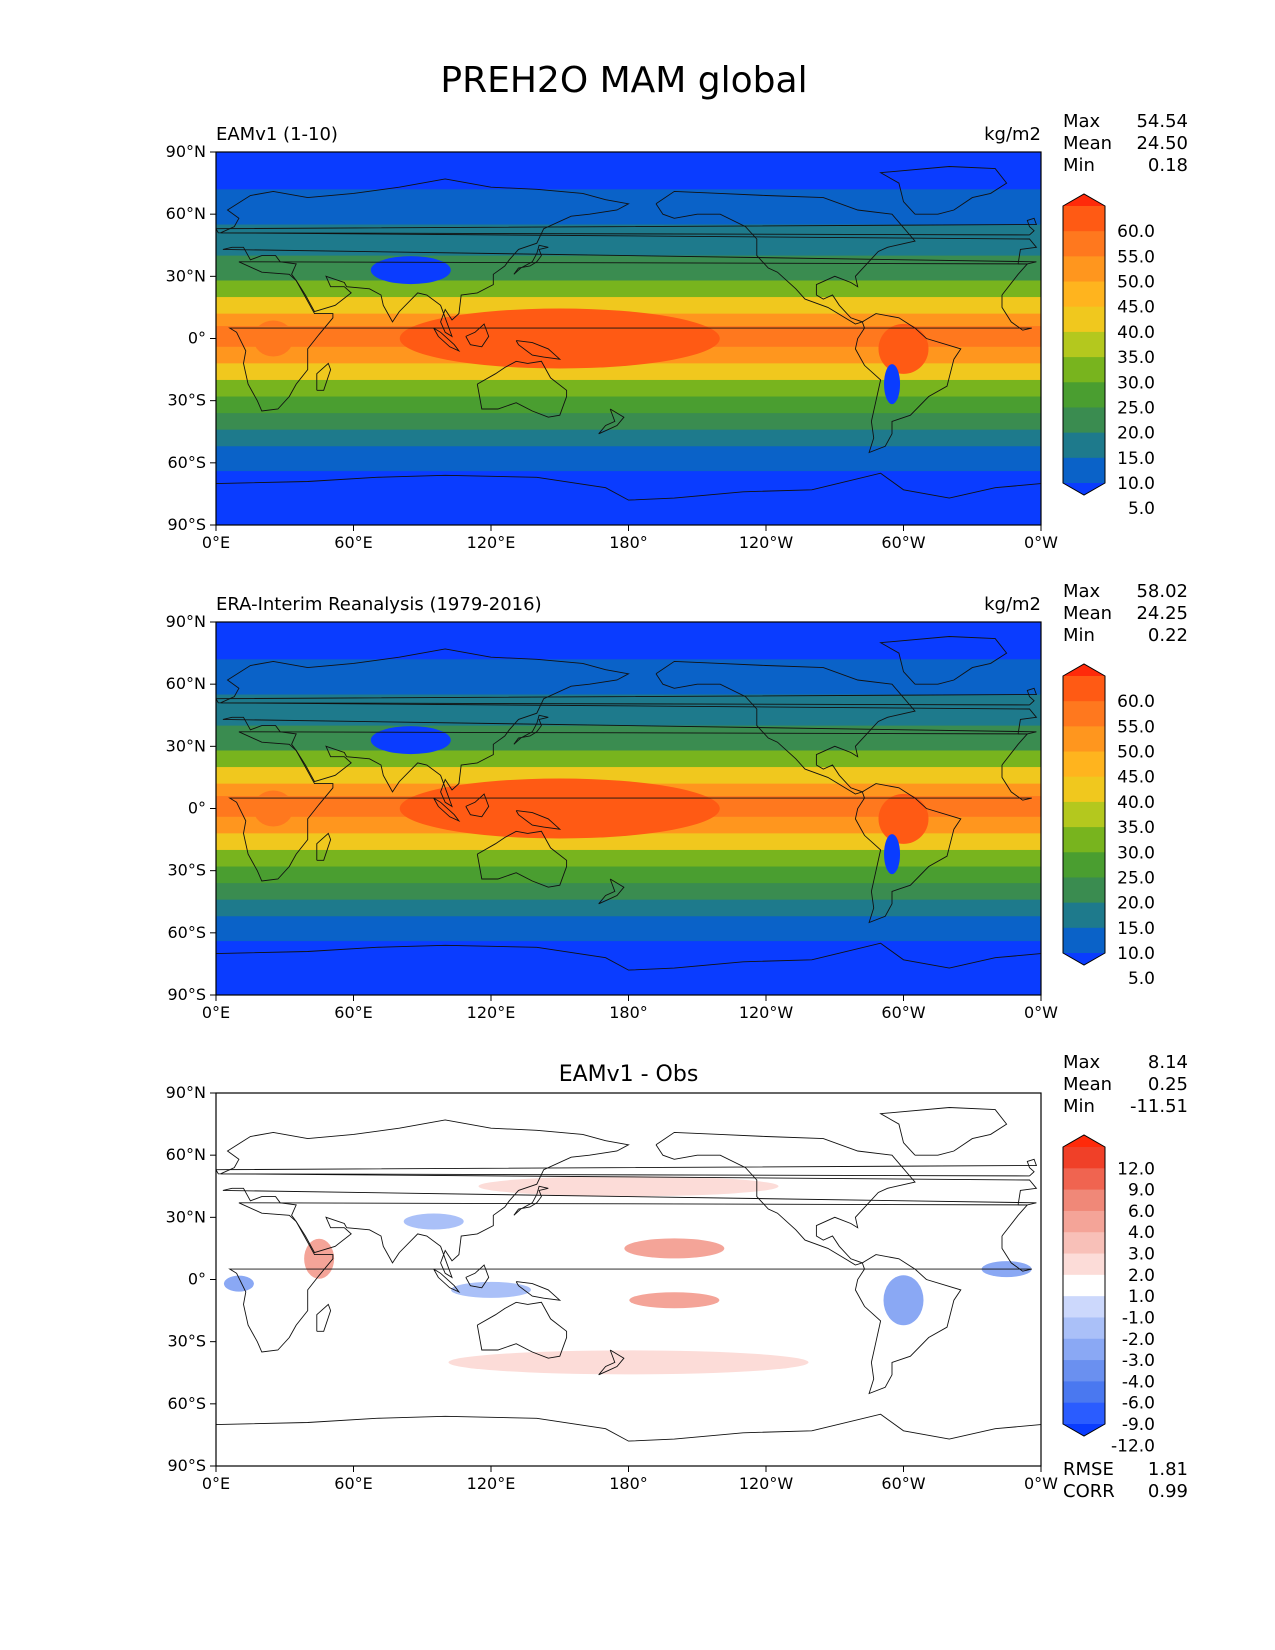 This screenshot has width=1275, height=1650. What do you see at coordinates (1136, 929) in the screenshot?
I see `colorbar-label: 15.0` at bounding box center [1136, 929].